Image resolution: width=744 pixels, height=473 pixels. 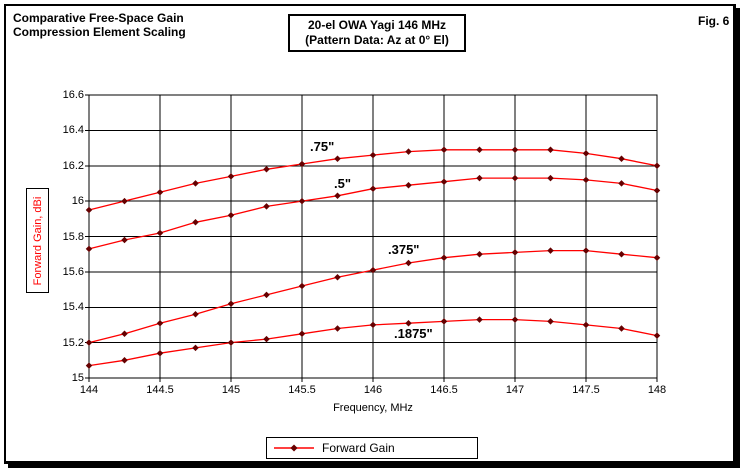 I want to click on x-tick-label: 145.5, so click(x=302, y=390).